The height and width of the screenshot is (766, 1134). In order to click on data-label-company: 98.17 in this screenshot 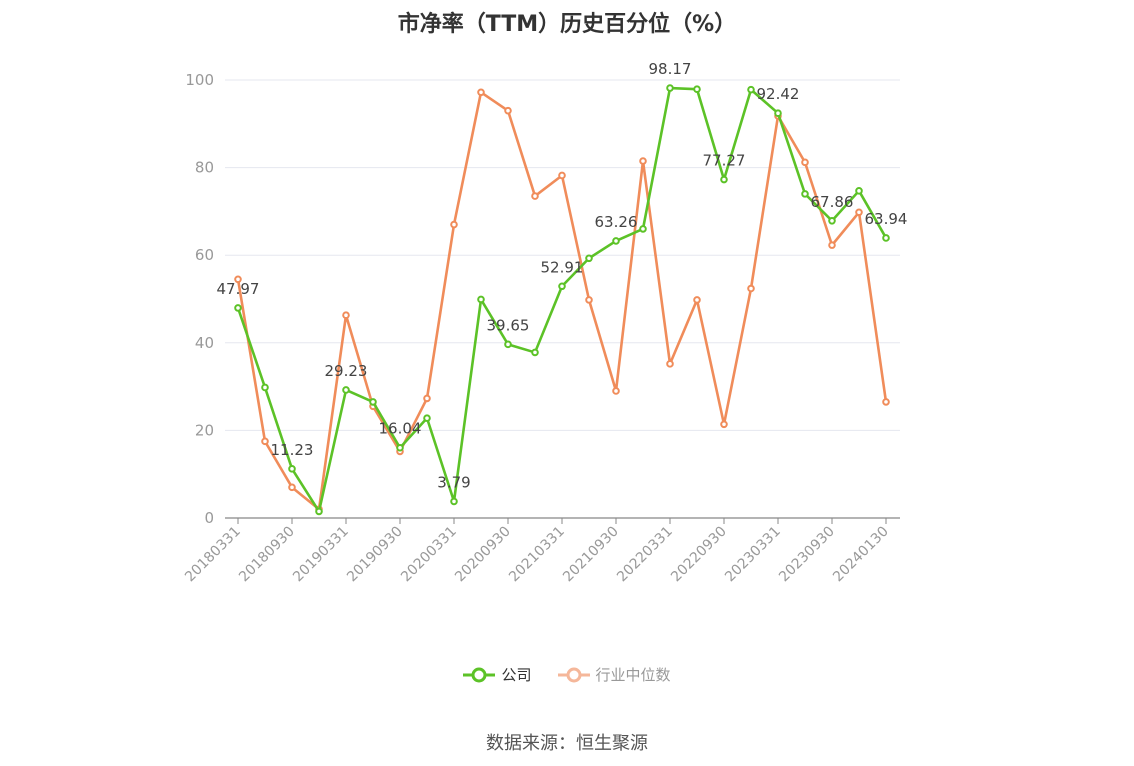, I will do `click(670, 69)`.